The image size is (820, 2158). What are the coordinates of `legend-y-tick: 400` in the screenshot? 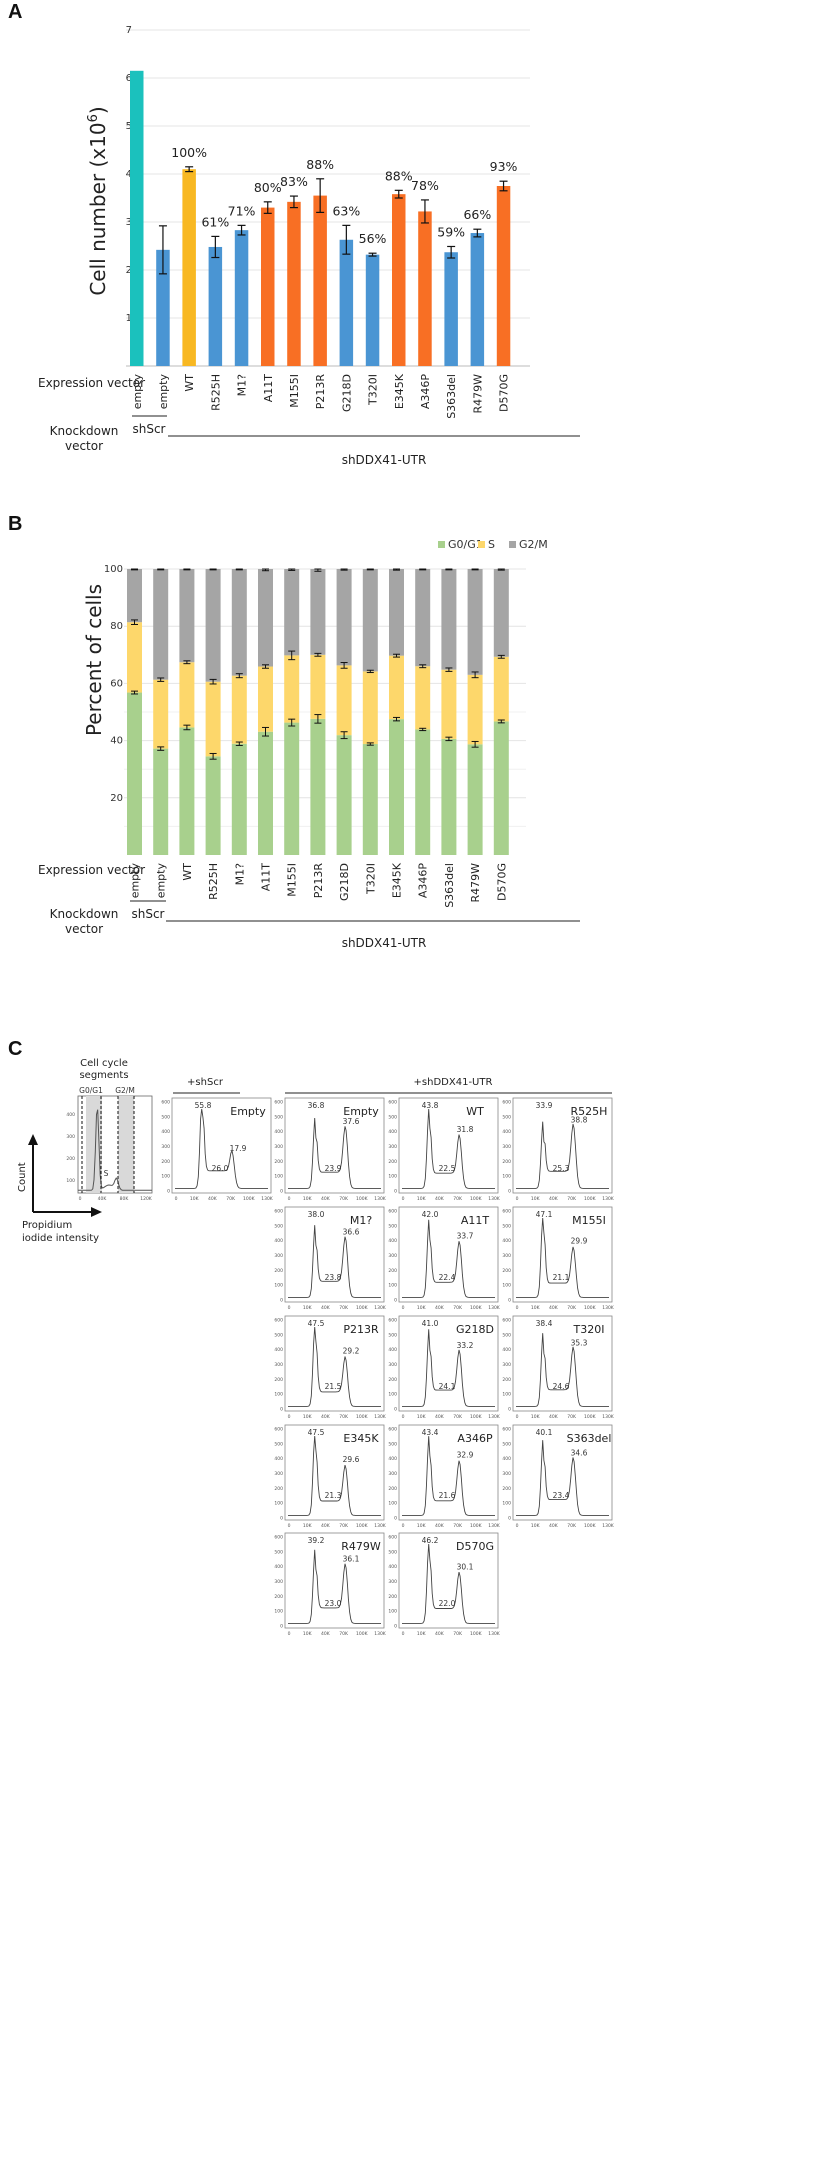 It's located at (70, 1115).